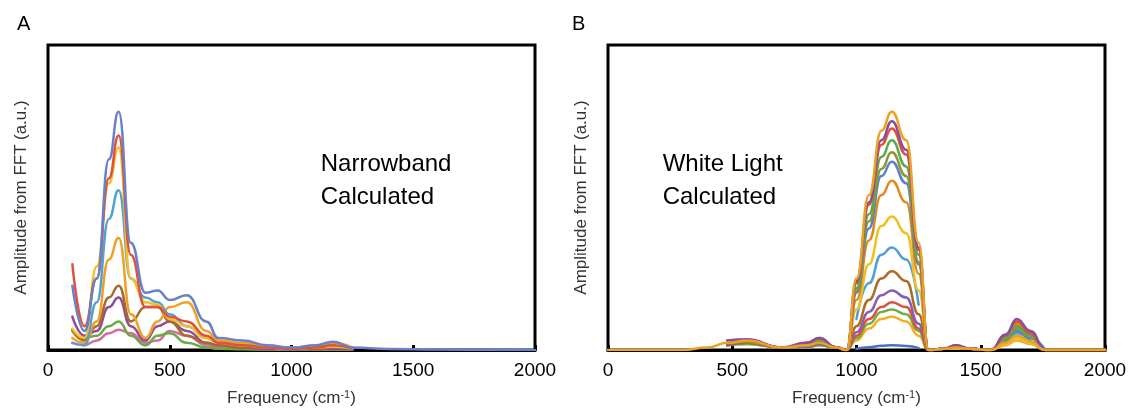  What do you see at coordinates (24, 23) in the screenshot?
I see `chart-title: A` at bounding box center [24, 23].